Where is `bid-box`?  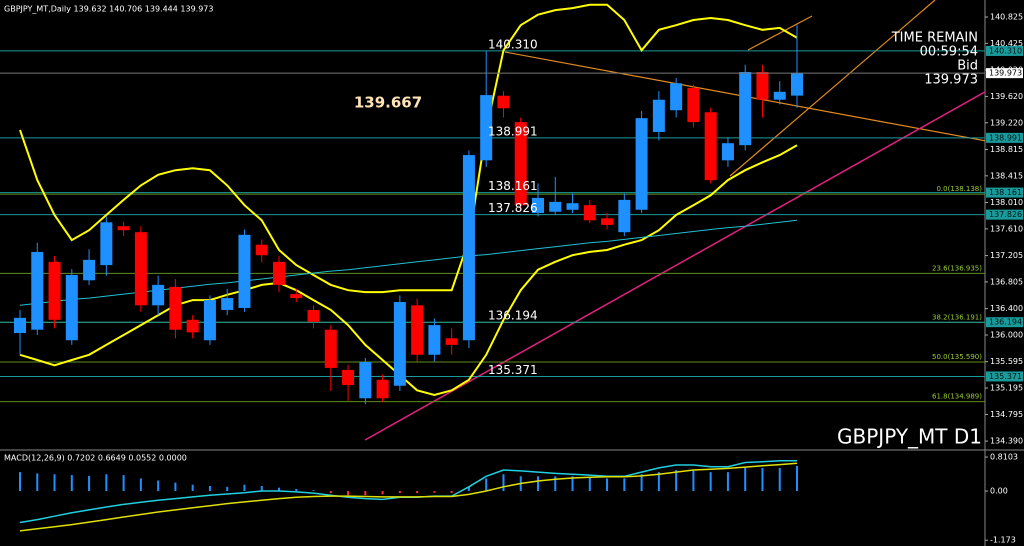
bid-box is located at coordinates (1004, 73).